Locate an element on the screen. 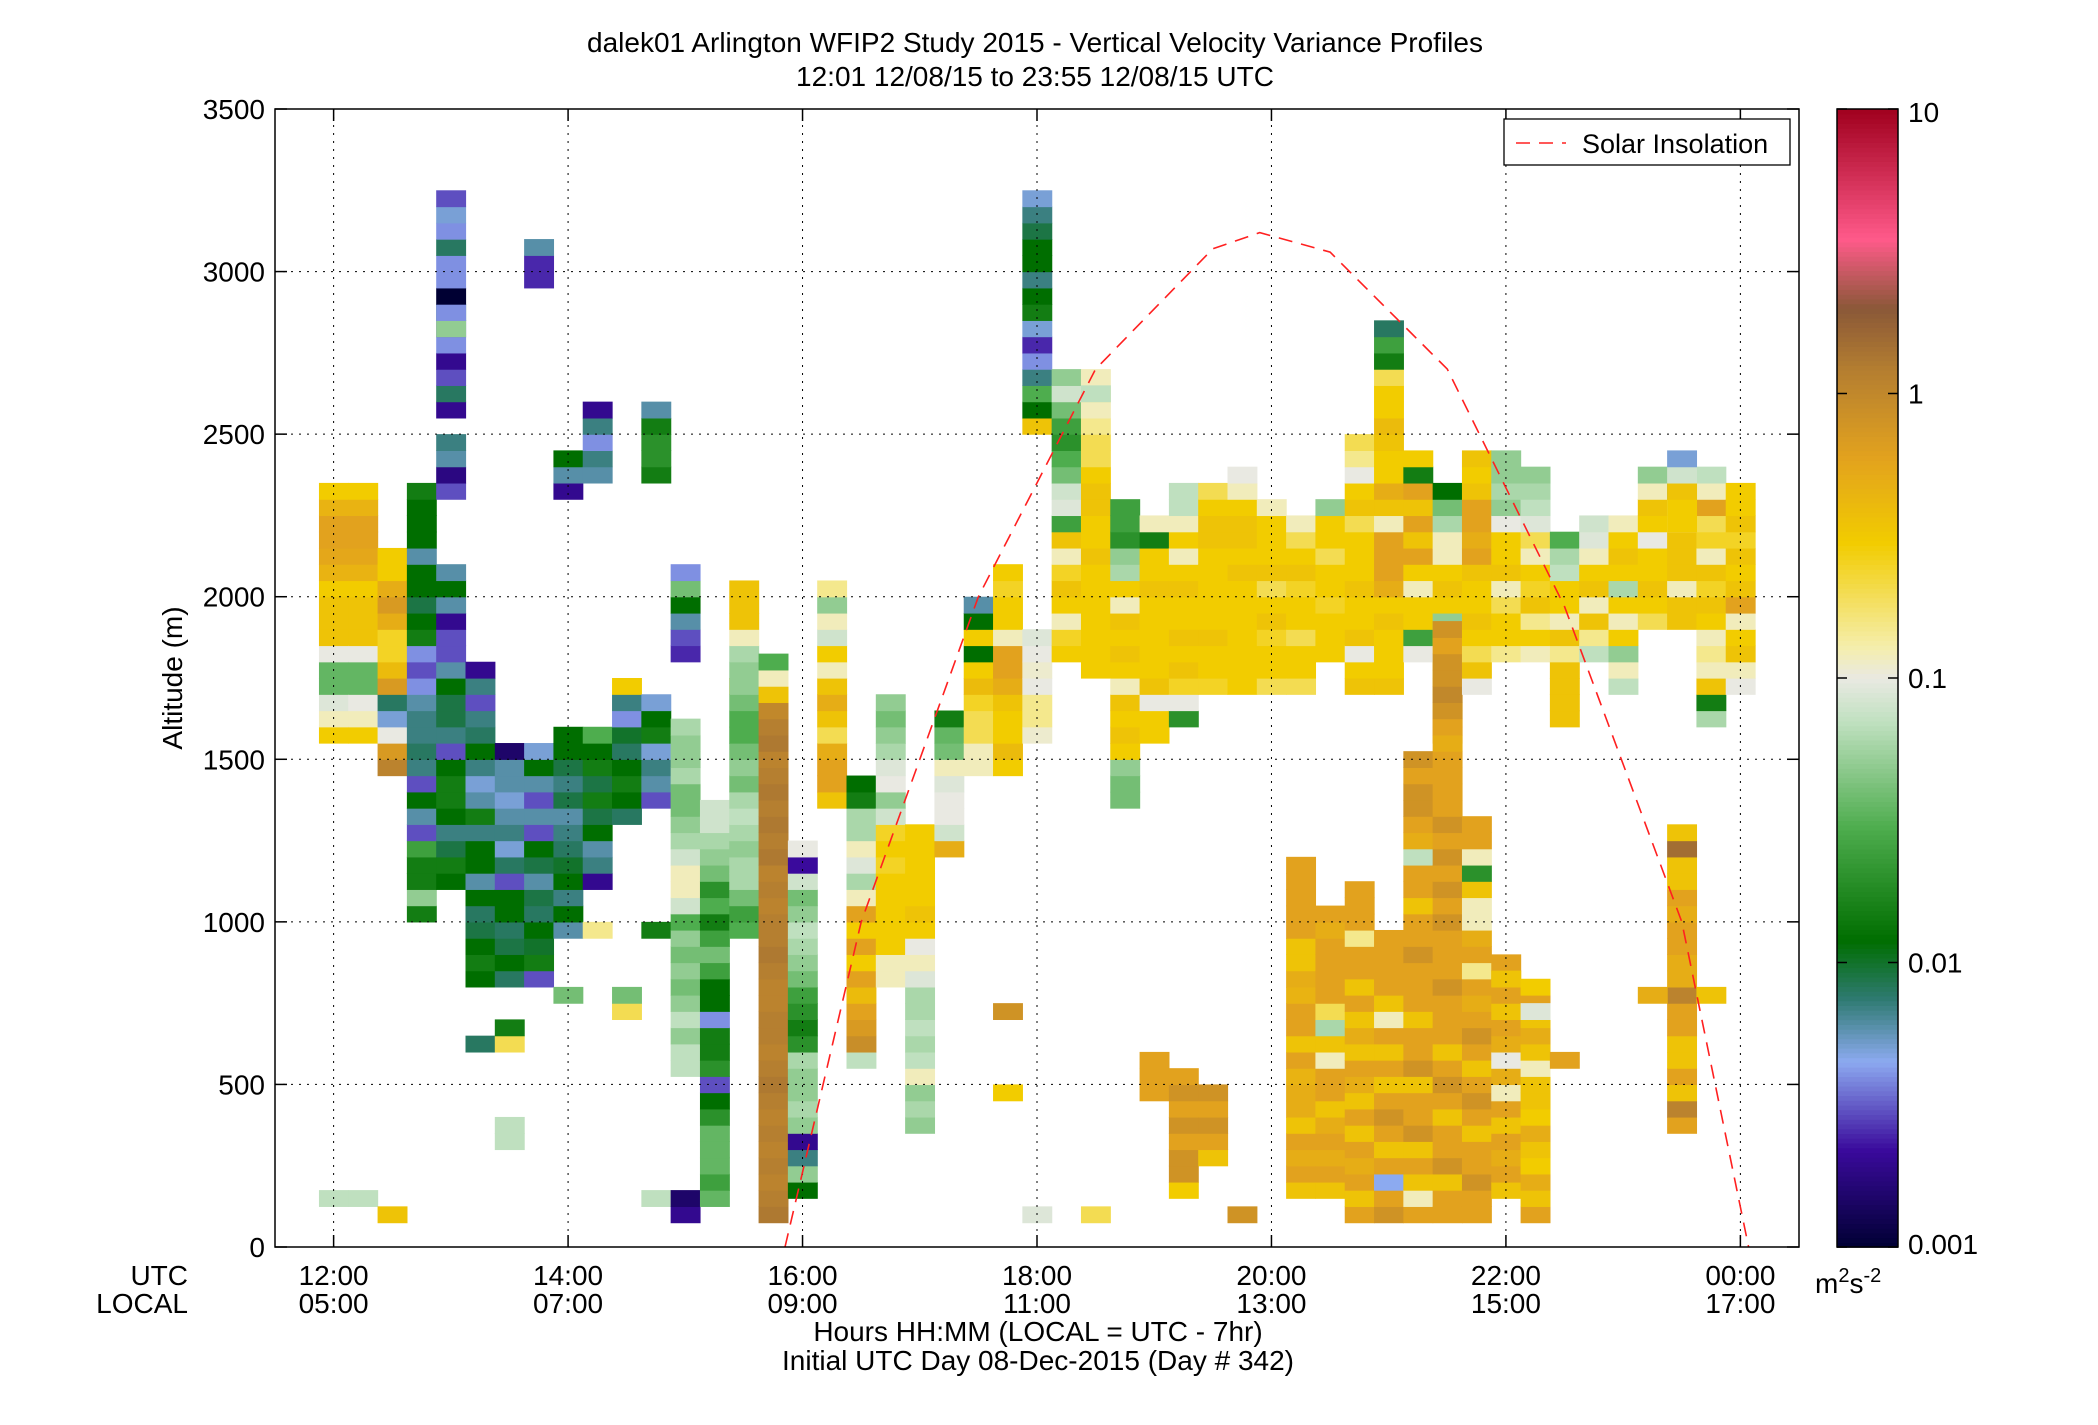 The height and width of the screenshot is (1425, 2098). y-tick-label: 3000 is located at coordinates (234, 272).